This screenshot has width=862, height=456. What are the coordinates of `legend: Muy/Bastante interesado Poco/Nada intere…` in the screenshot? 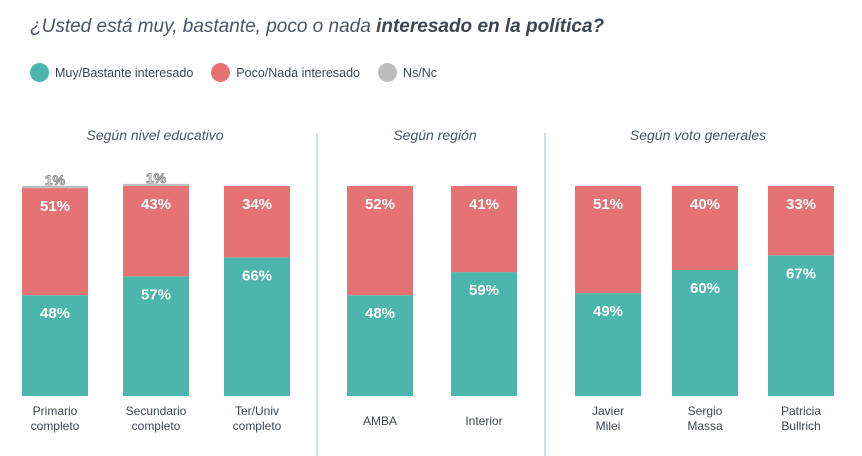 It's located at (242, 72).